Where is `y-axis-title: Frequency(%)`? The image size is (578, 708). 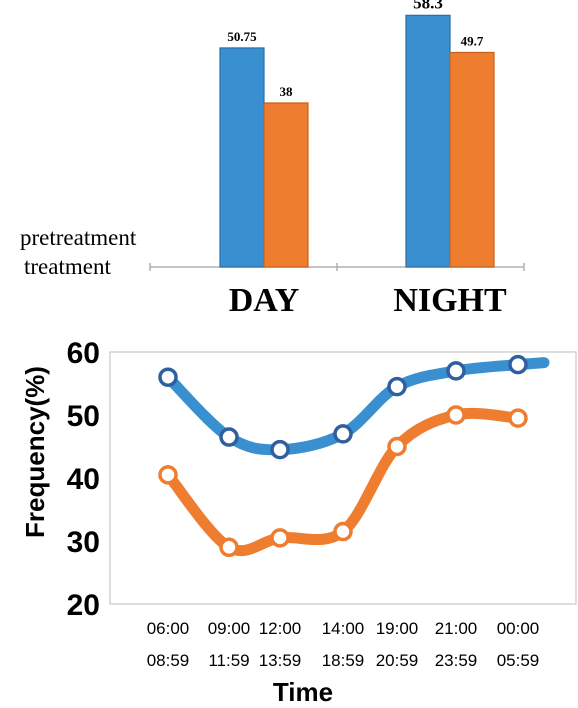 y-axis-title: Frequency(%) is located at coordinates (35, 452).